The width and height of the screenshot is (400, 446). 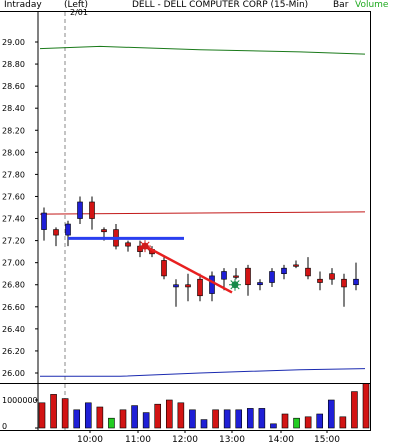 I want to click on chart-mode-label: Bar, so click(x=341, y=5).